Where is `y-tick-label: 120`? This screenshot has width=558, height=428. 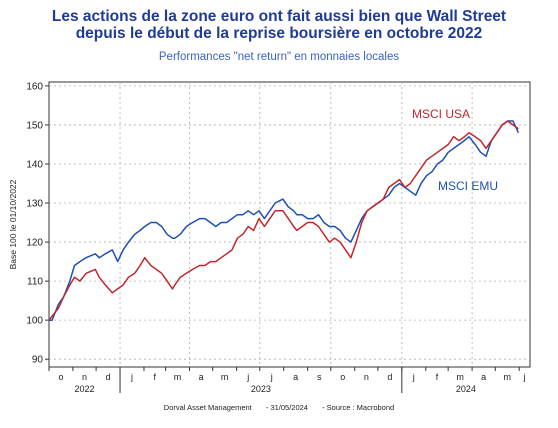 y-tick-label: 120 is located at coordinates (34, 243).